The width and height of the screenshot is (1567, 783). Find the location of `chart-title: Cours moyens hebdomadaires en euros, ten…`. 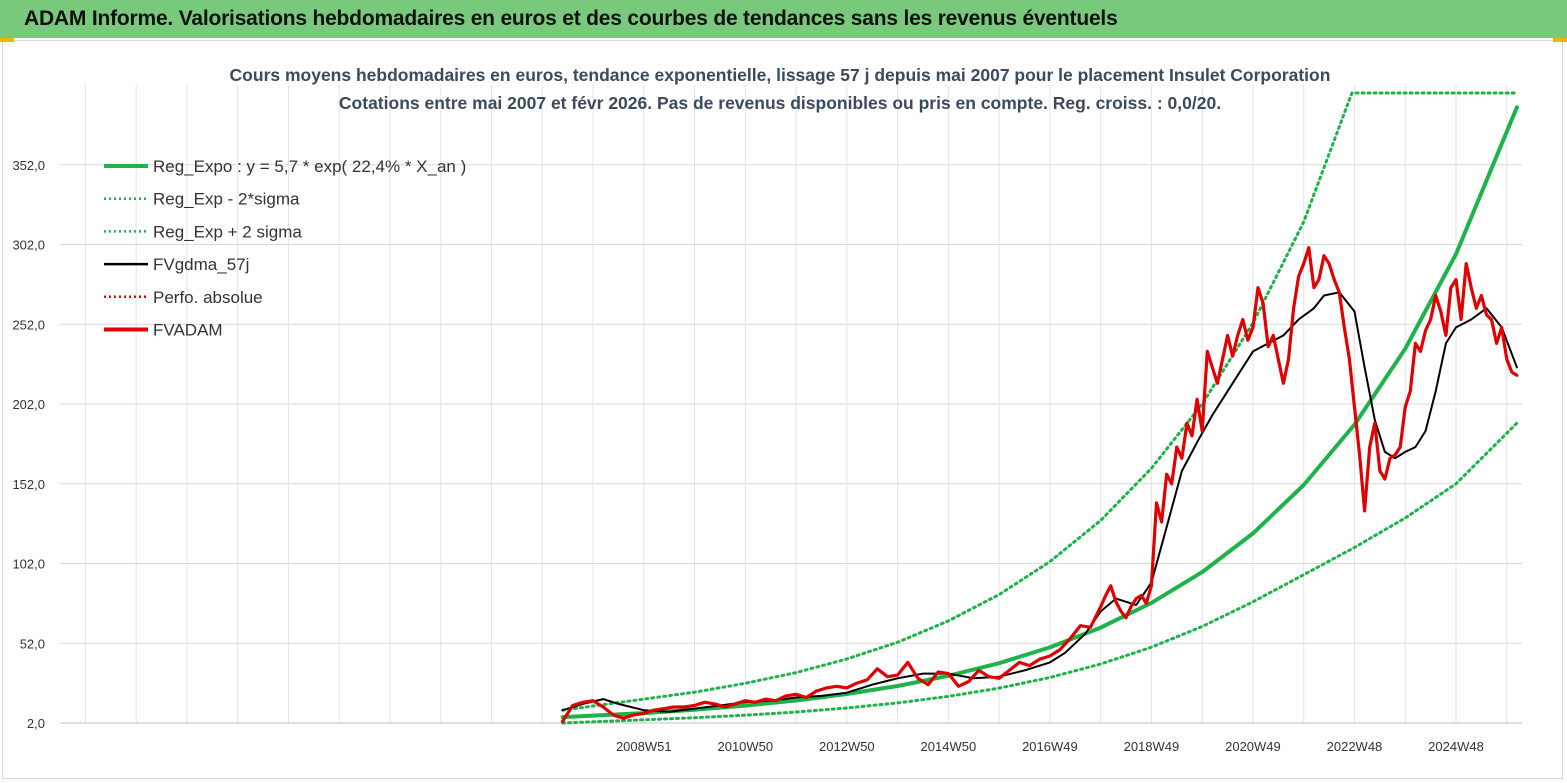

chart-title: Cours moyens hebdomadaires en euros, ten… is located at coordinates (780, 75).